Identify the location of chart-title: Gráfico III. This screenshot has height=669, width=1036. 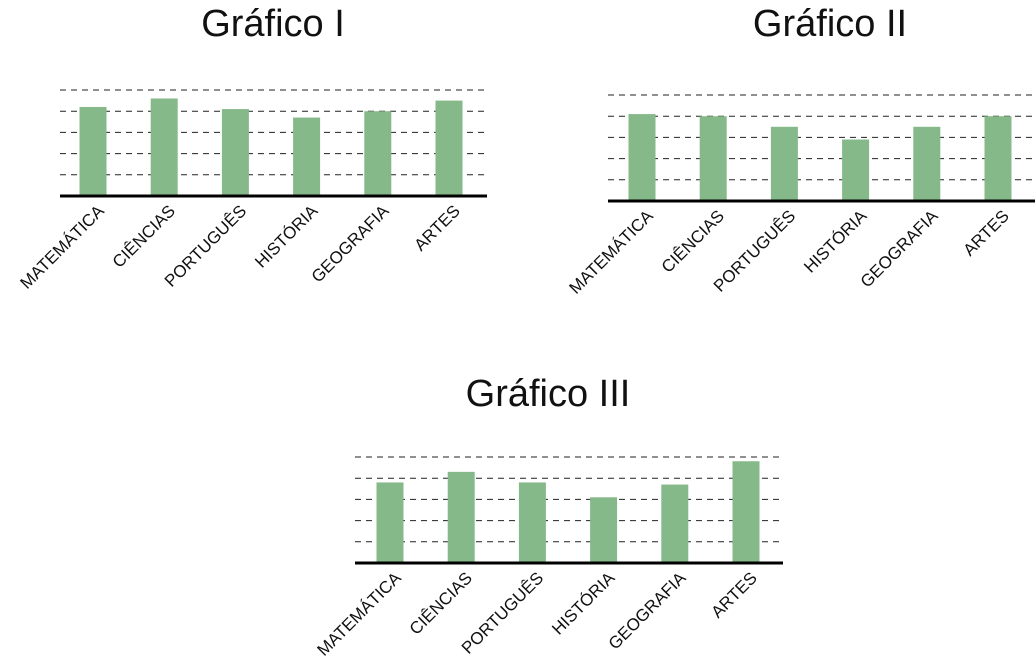
(548, 394).